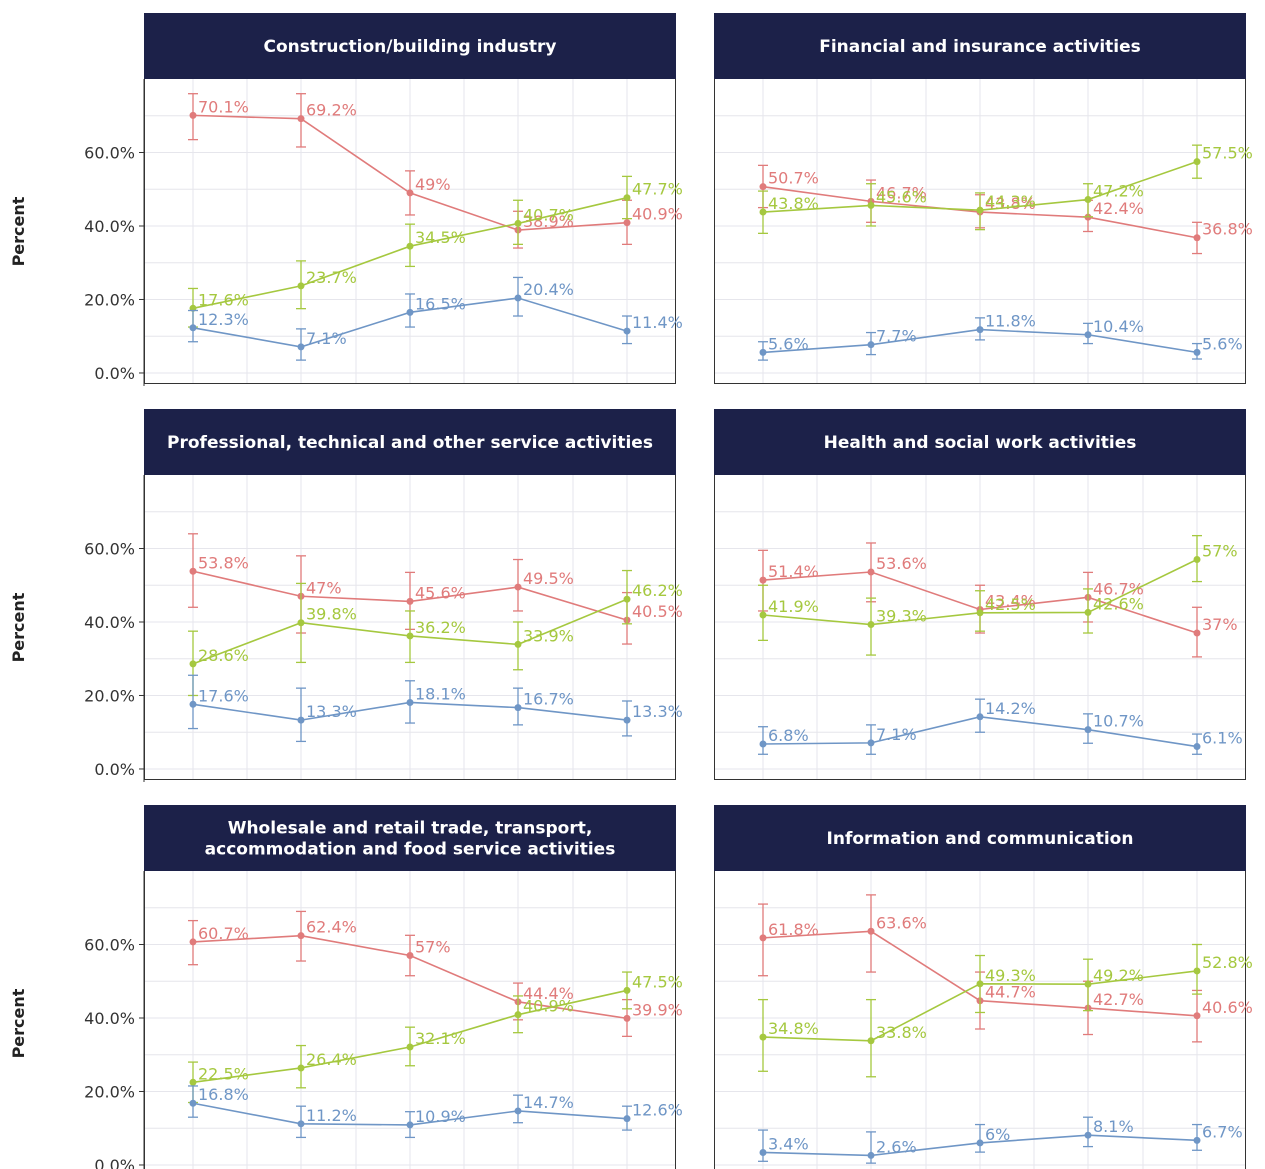 The image size is (1265, 1169). I want to click on data-label: 11.4%, so click(657, 322).